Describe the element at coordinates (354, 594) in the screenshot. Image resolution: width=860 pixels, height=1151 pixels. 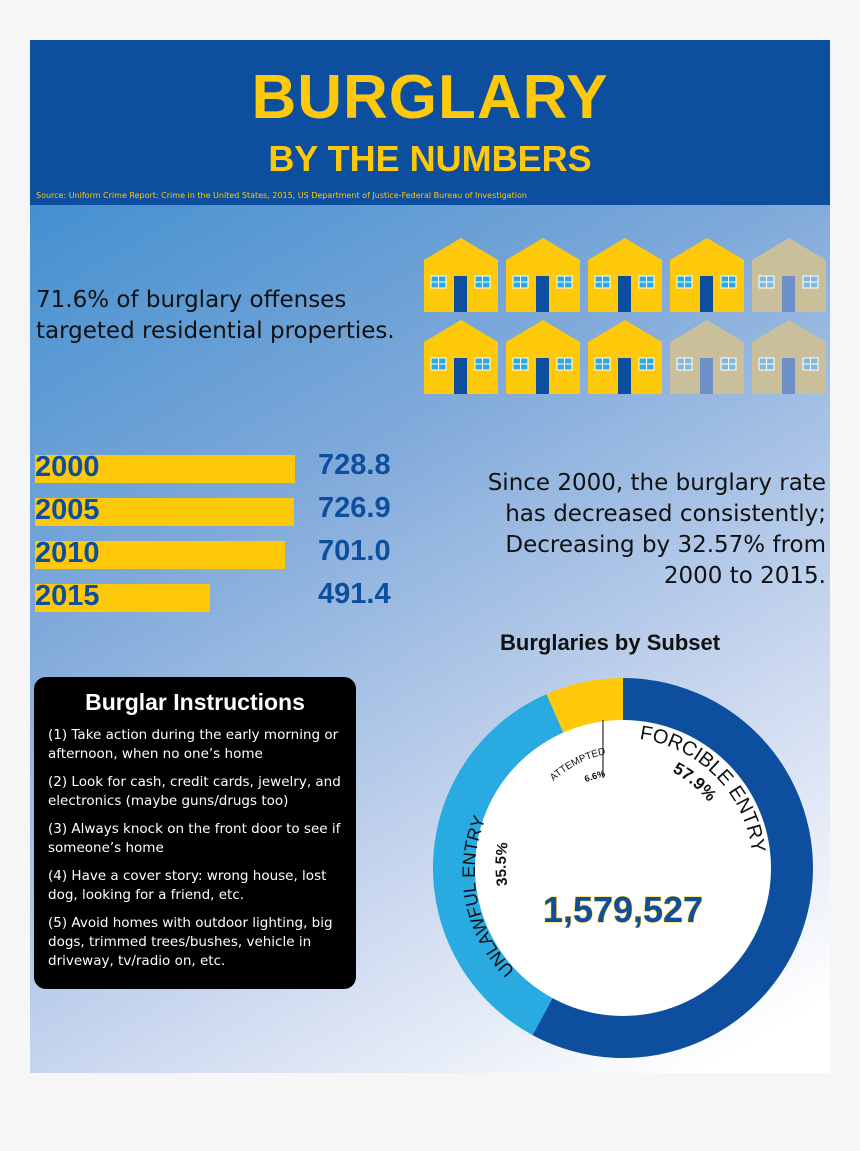
I see `bar-value-label: 491.4` at that location.